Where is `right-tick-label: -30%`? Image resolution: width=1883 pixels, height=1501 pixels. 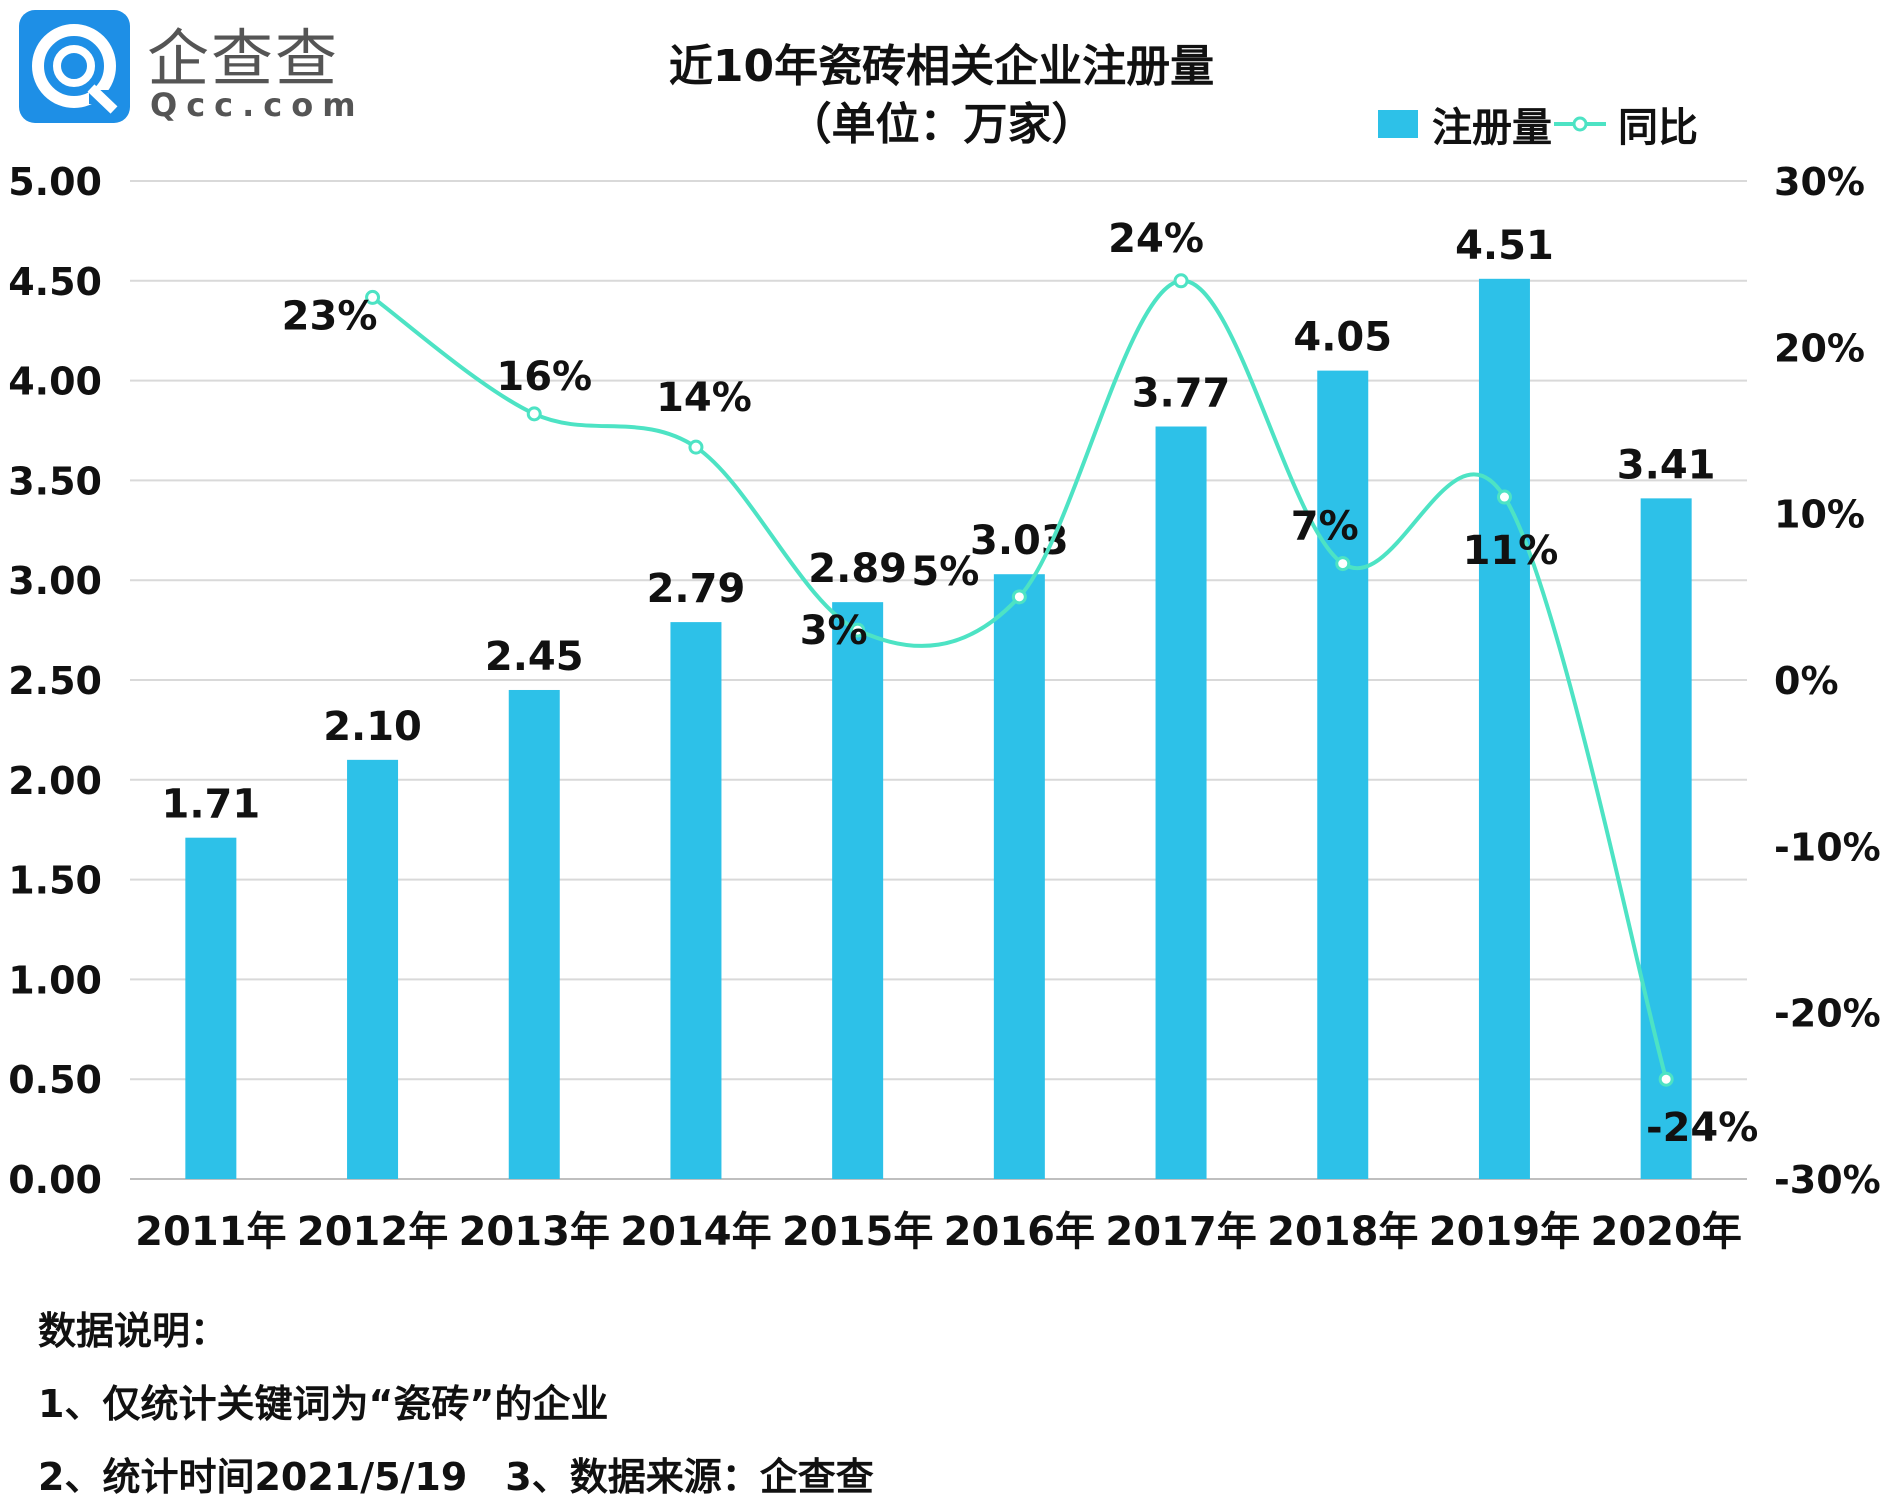
right-tick-label: -30% is located at coordinates (1827, 1180).